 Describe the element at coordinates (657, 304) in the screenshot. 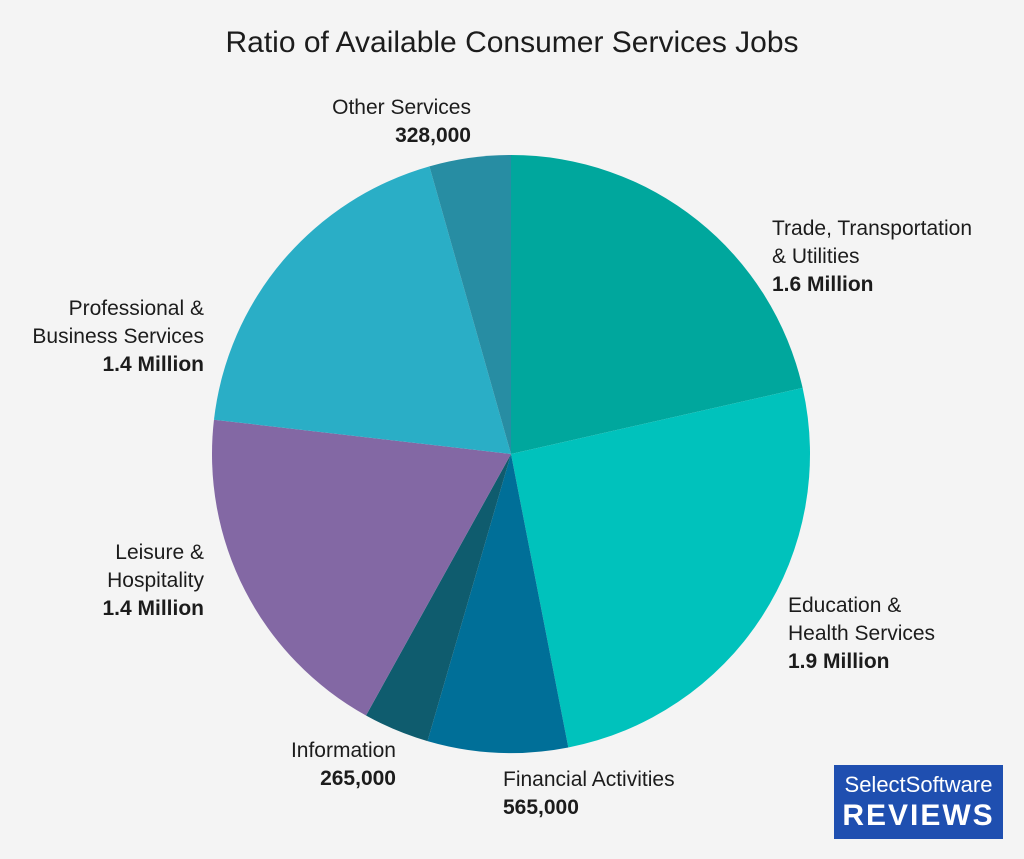

I see `pie-slice-trade` at that location.